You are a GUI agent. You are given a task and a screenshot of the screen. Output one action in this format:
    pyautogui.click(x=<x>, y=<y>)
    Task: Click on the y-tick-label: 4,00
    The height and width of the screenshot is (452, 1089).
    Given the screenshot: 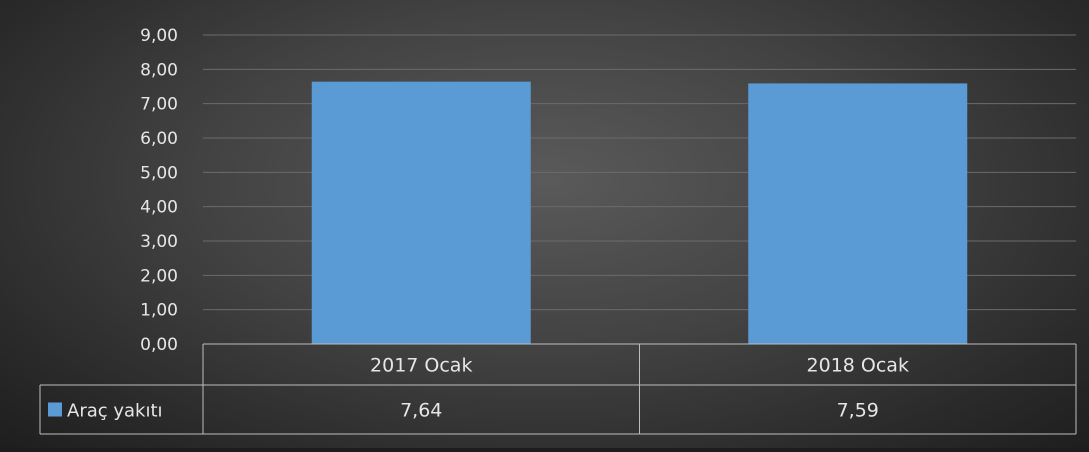 What is the action you would take?
    pyautogui.click(x=159, y=208)
    